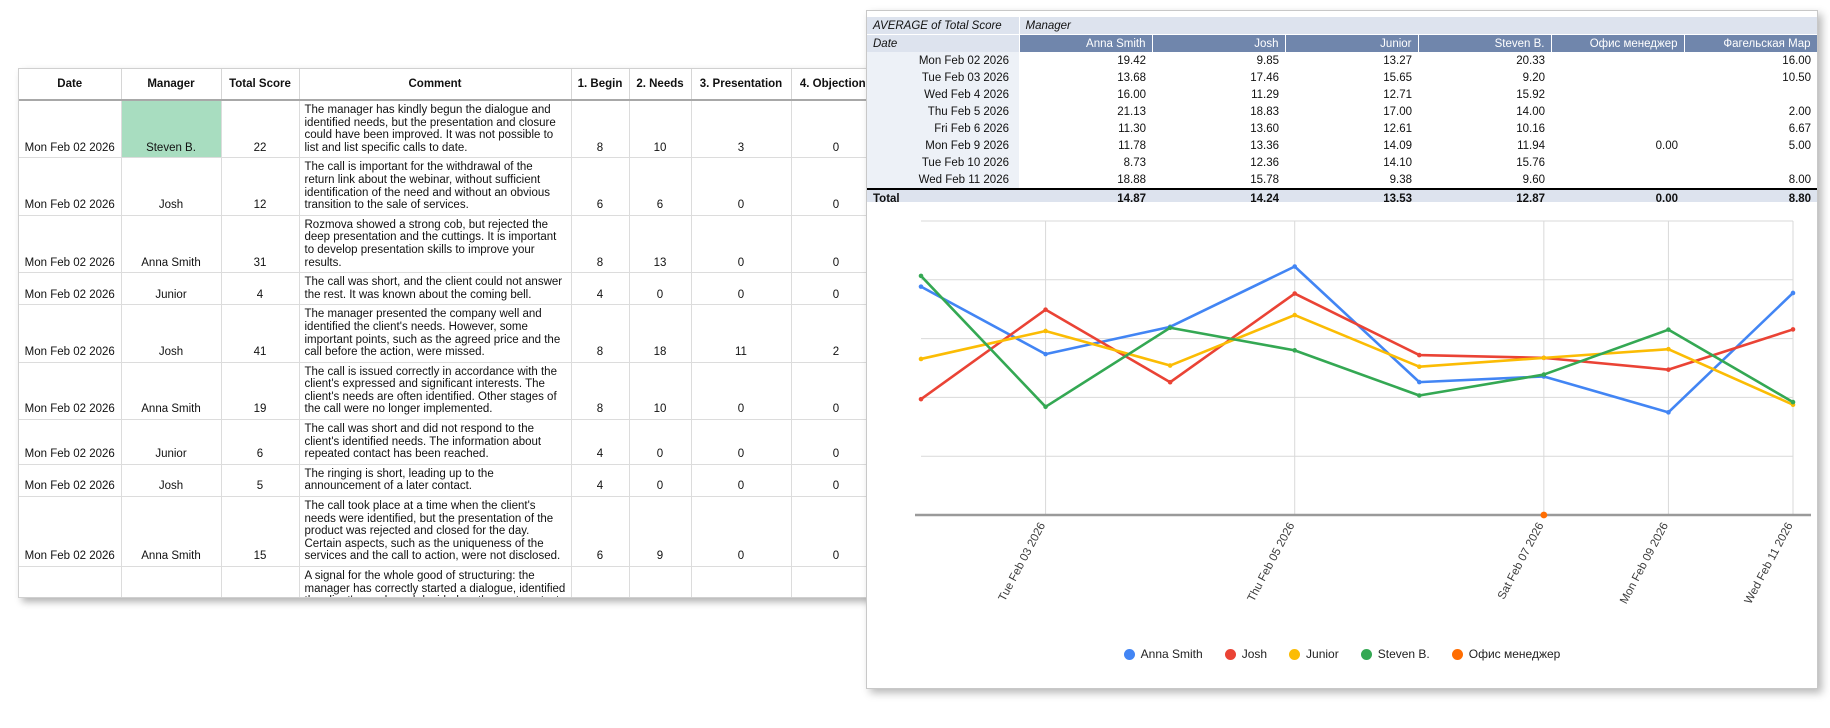 This screenshot has width=1830, height=728. Describe the element at coordinates (943, 128) in the screenshot. I see `pivot-row-label: Fri Feb 6 2026` at that location.